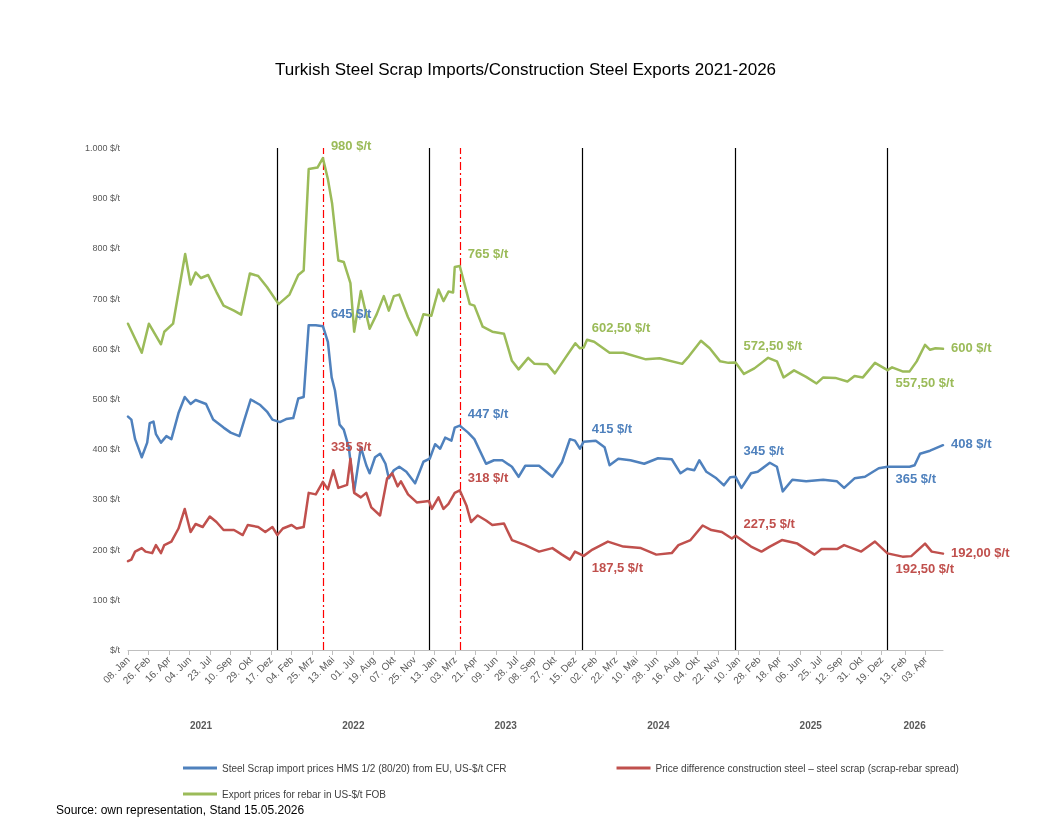 The image size is (1051, 838). What do you see at coordinates (535, 510) in the screenshot?
I see `line-series` at bounding box center [535, 510].